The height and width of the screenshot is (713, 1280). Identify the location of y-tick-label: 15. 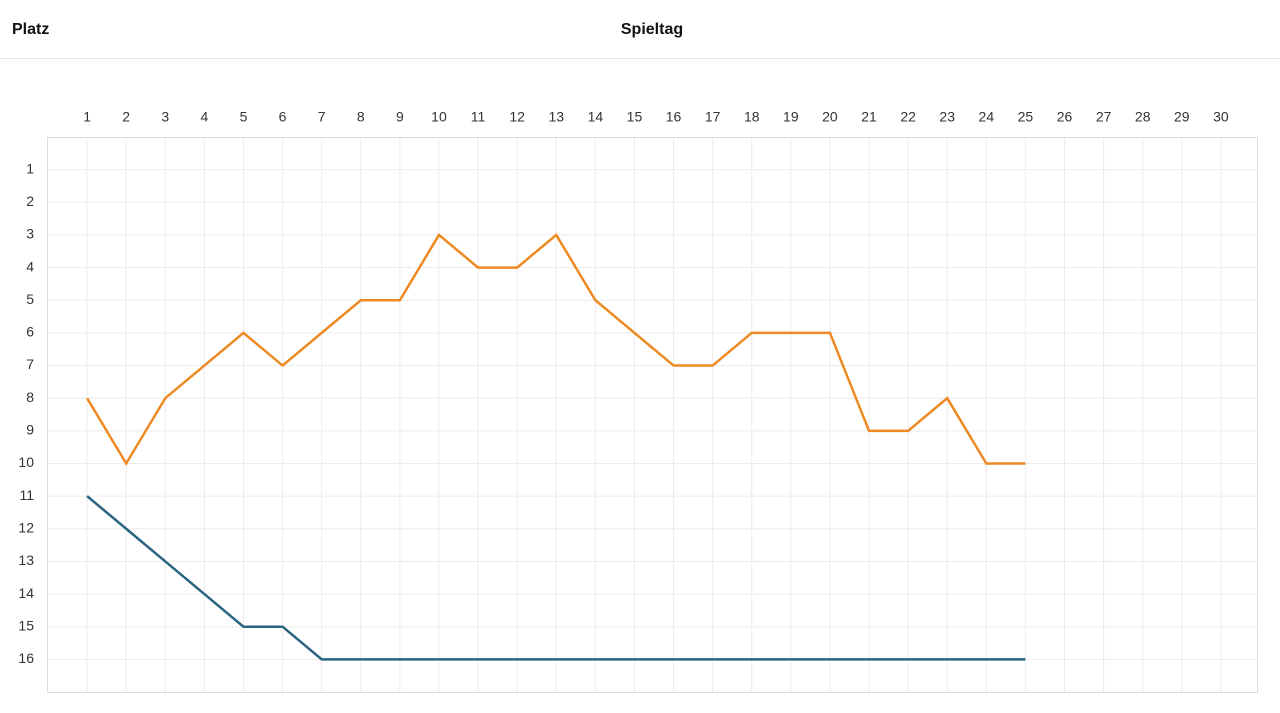
(26, 625).